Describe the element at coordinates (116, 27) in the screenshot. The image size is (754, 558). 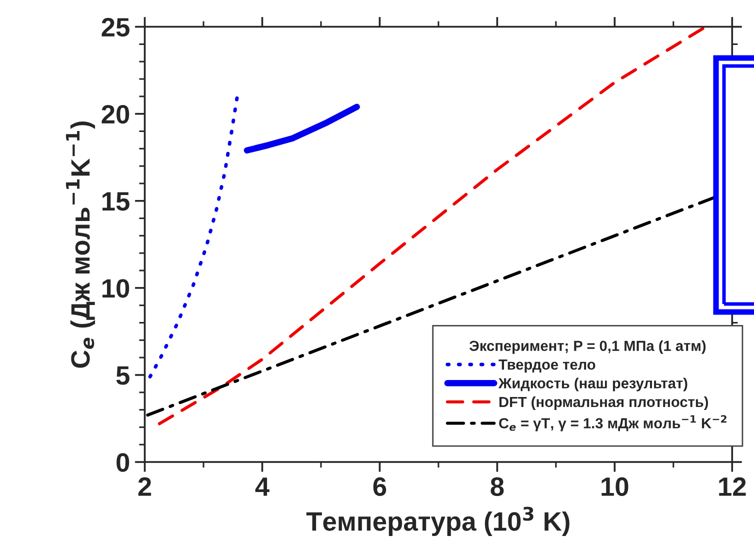
I see `y-tick-label: 25` at that location.